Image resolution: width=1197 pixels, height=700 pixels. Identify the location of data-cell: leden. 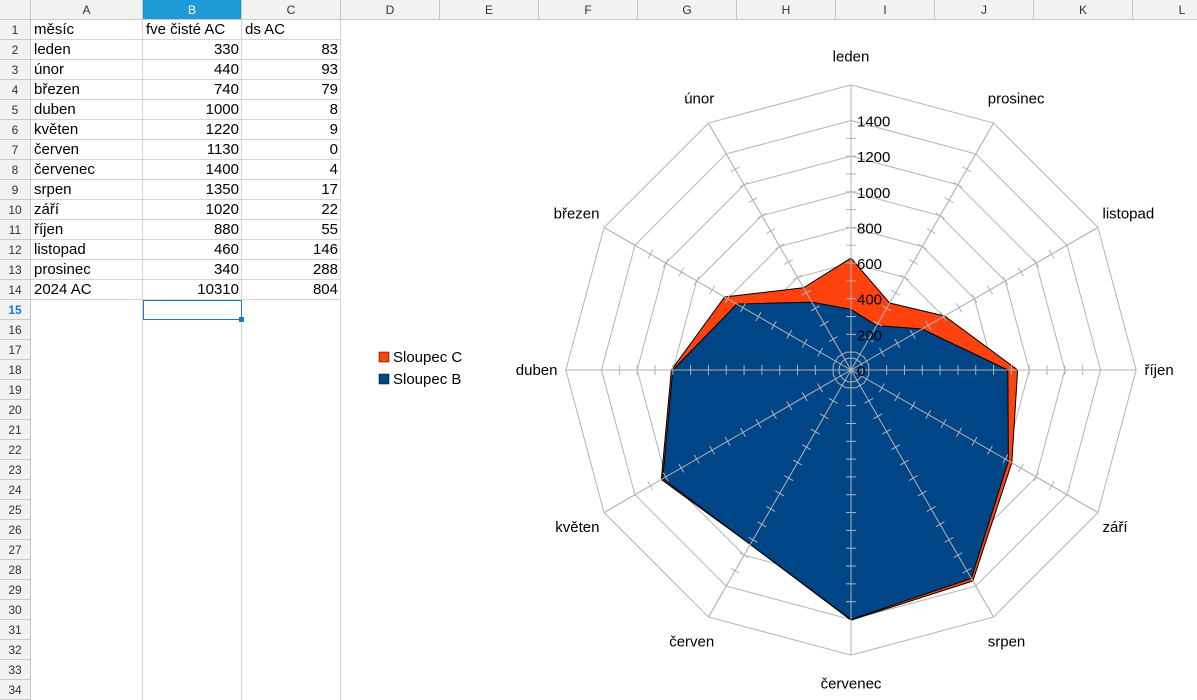
(52, 49).